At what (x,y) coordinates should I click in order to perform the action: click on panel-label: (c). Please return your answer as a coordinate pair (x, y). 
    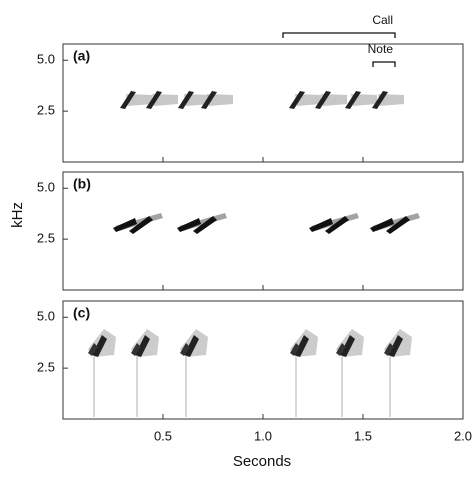
    Looking at the image, I should click on (81, 313).